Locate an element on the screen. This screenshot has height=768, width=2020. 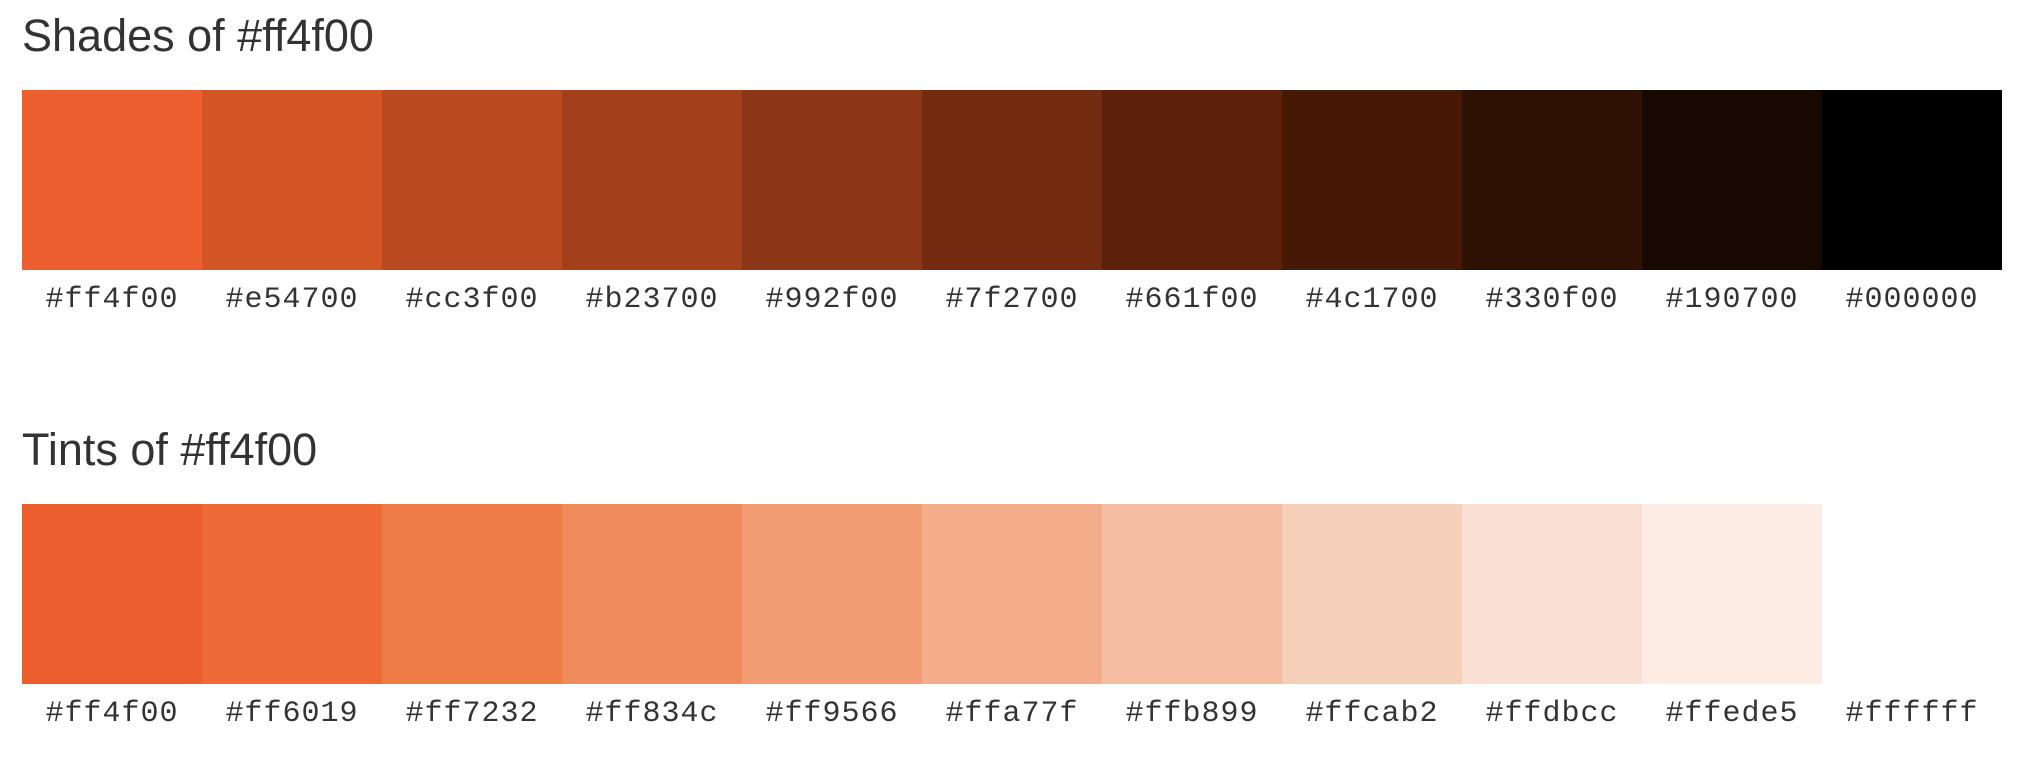
color-swatch: #7f2700 is located at coordinates (1012, 205).